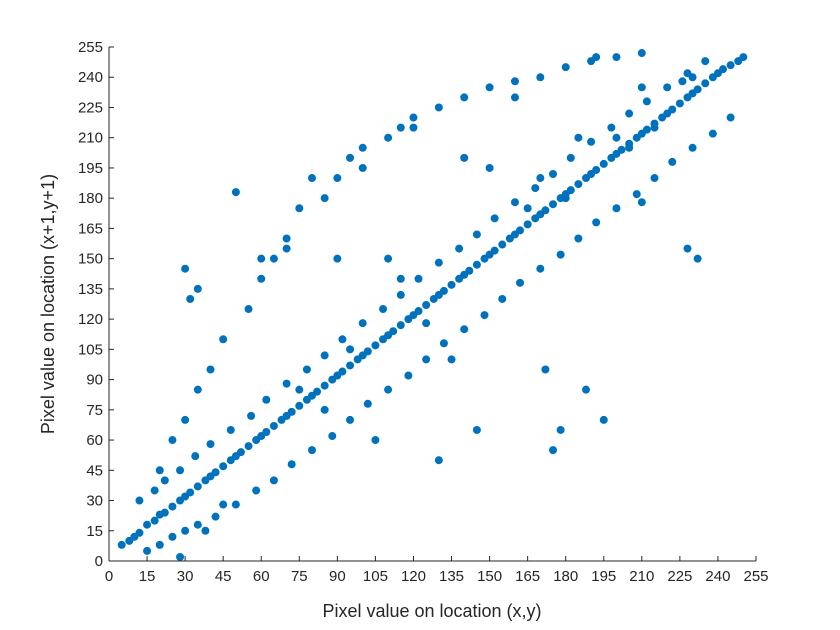 The image size is (840, 630). What do you see at coordinates (603, 576) in the screenshot?
I see `x-tick-label: 195` at bounding box center [603, 576].